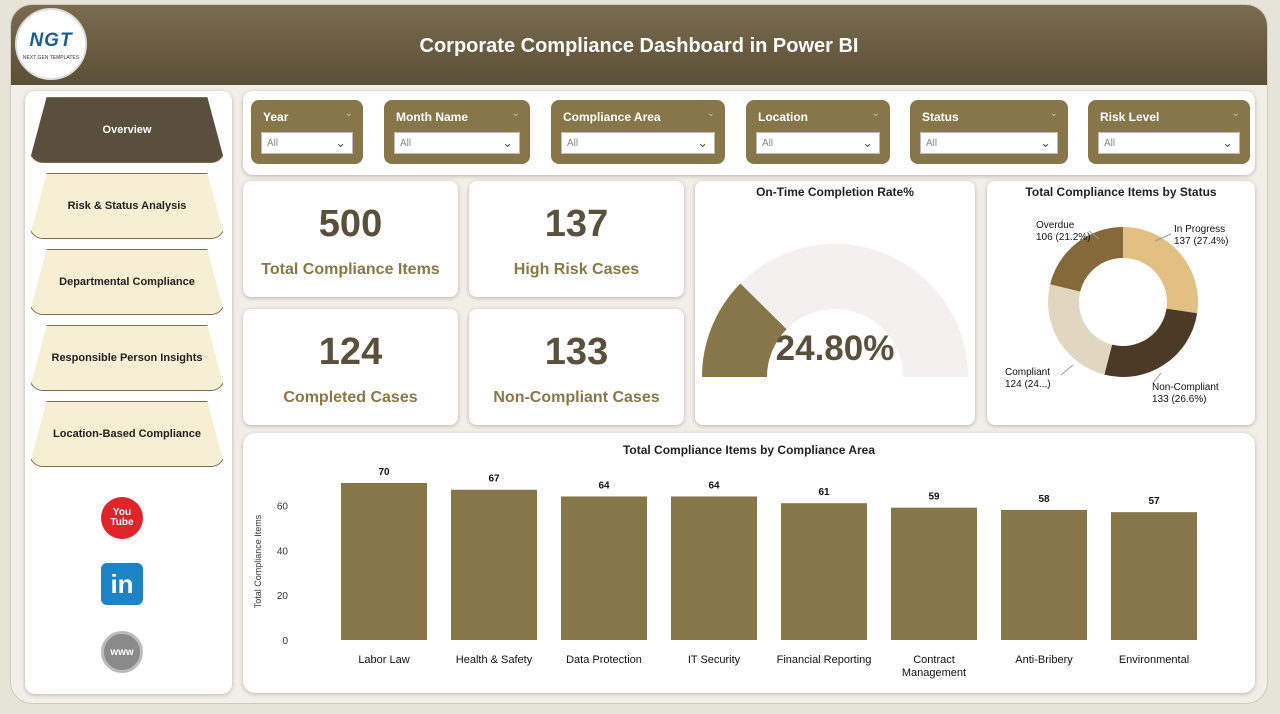  I want to click on linkedin-icon: in, so click(122, 584).